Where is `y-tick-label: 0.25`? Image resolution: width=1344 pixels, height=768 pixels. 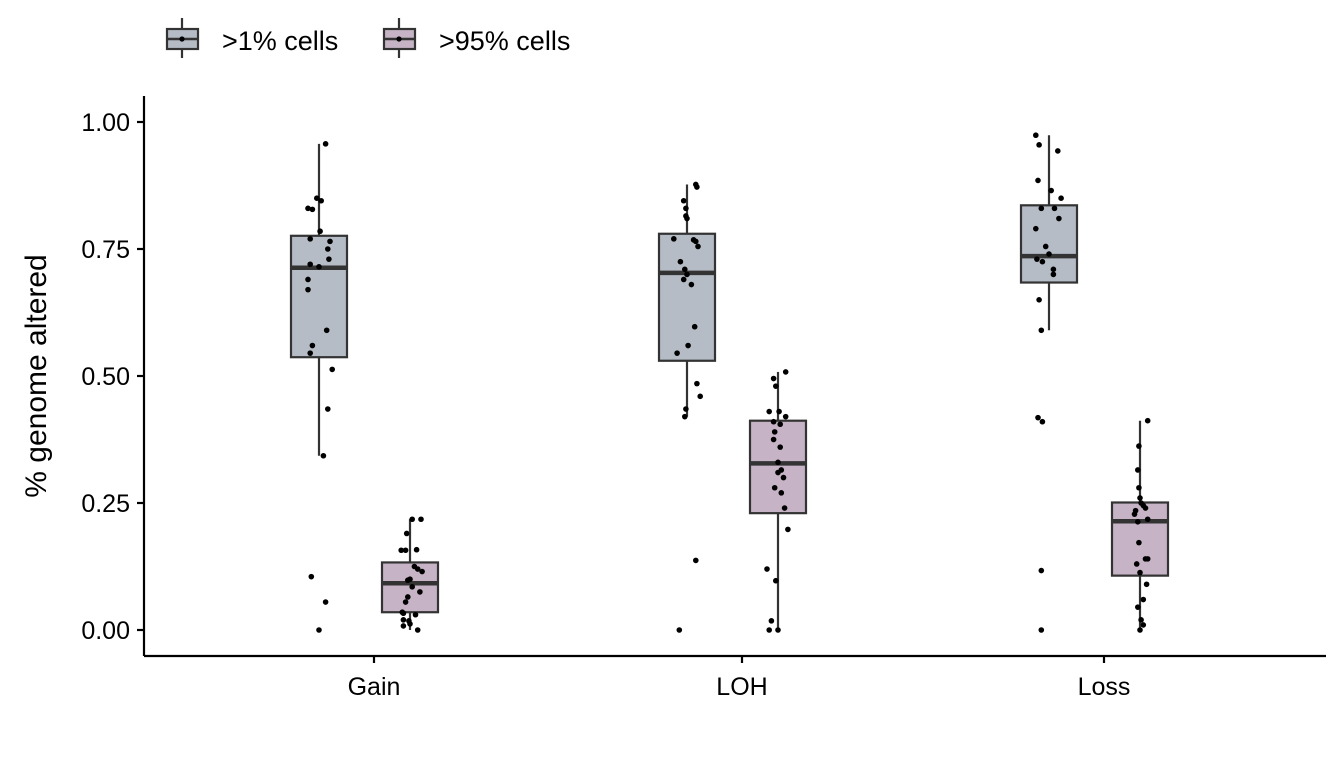
y-tick-label: 0.25 is located at coordinates (105, 504).